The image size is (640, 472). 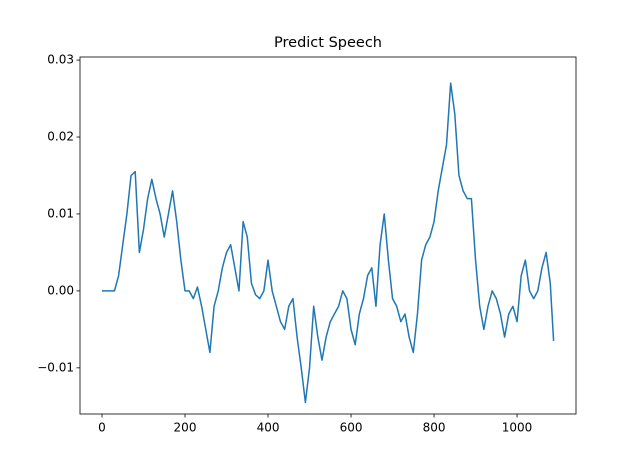 I want to click on x-tick-label: 200, so click(x=185, y=428).